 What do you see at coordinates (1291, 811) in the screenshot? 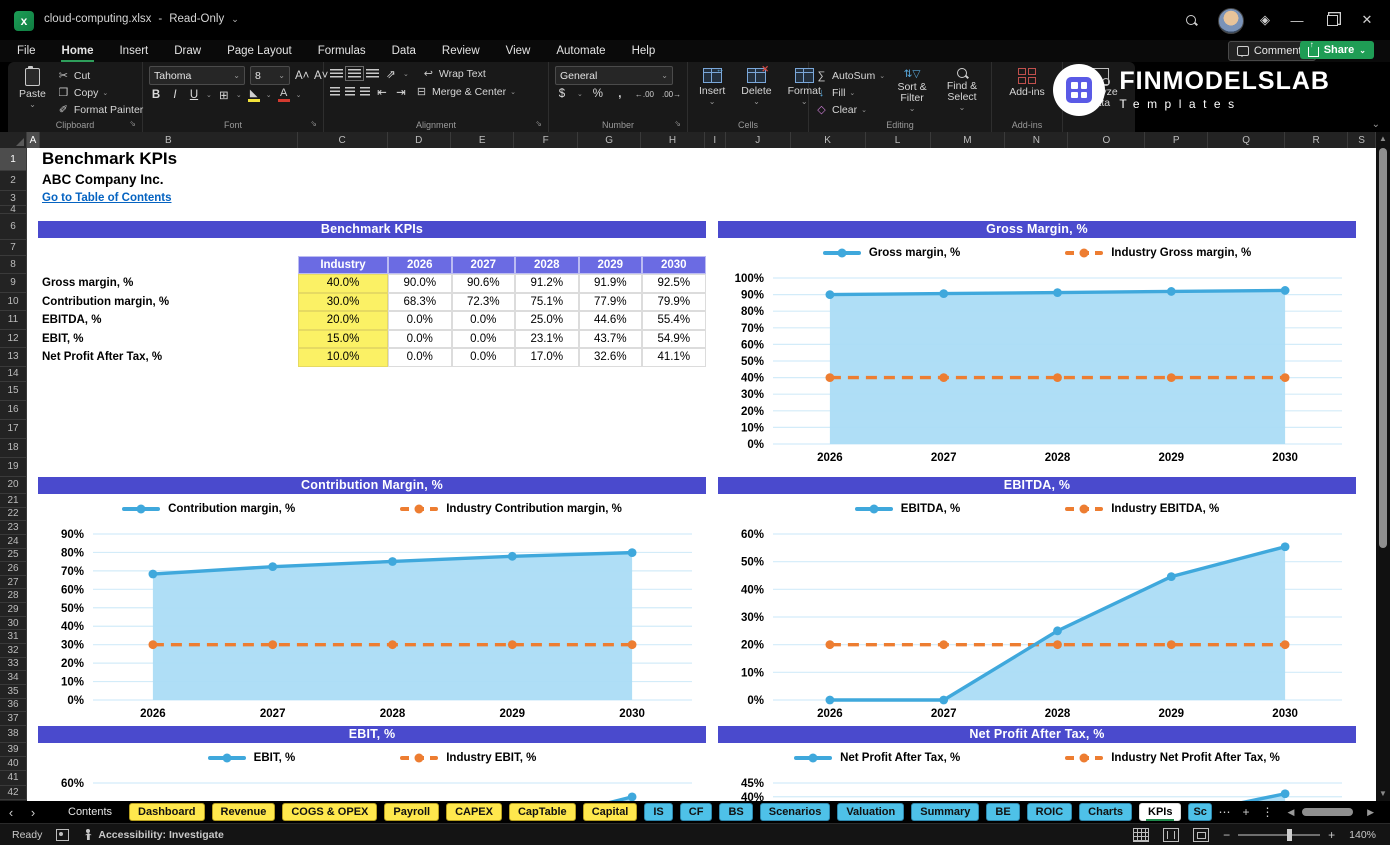
I see `scroll-left-icon: ◀` at bounding box center [1291, 811].